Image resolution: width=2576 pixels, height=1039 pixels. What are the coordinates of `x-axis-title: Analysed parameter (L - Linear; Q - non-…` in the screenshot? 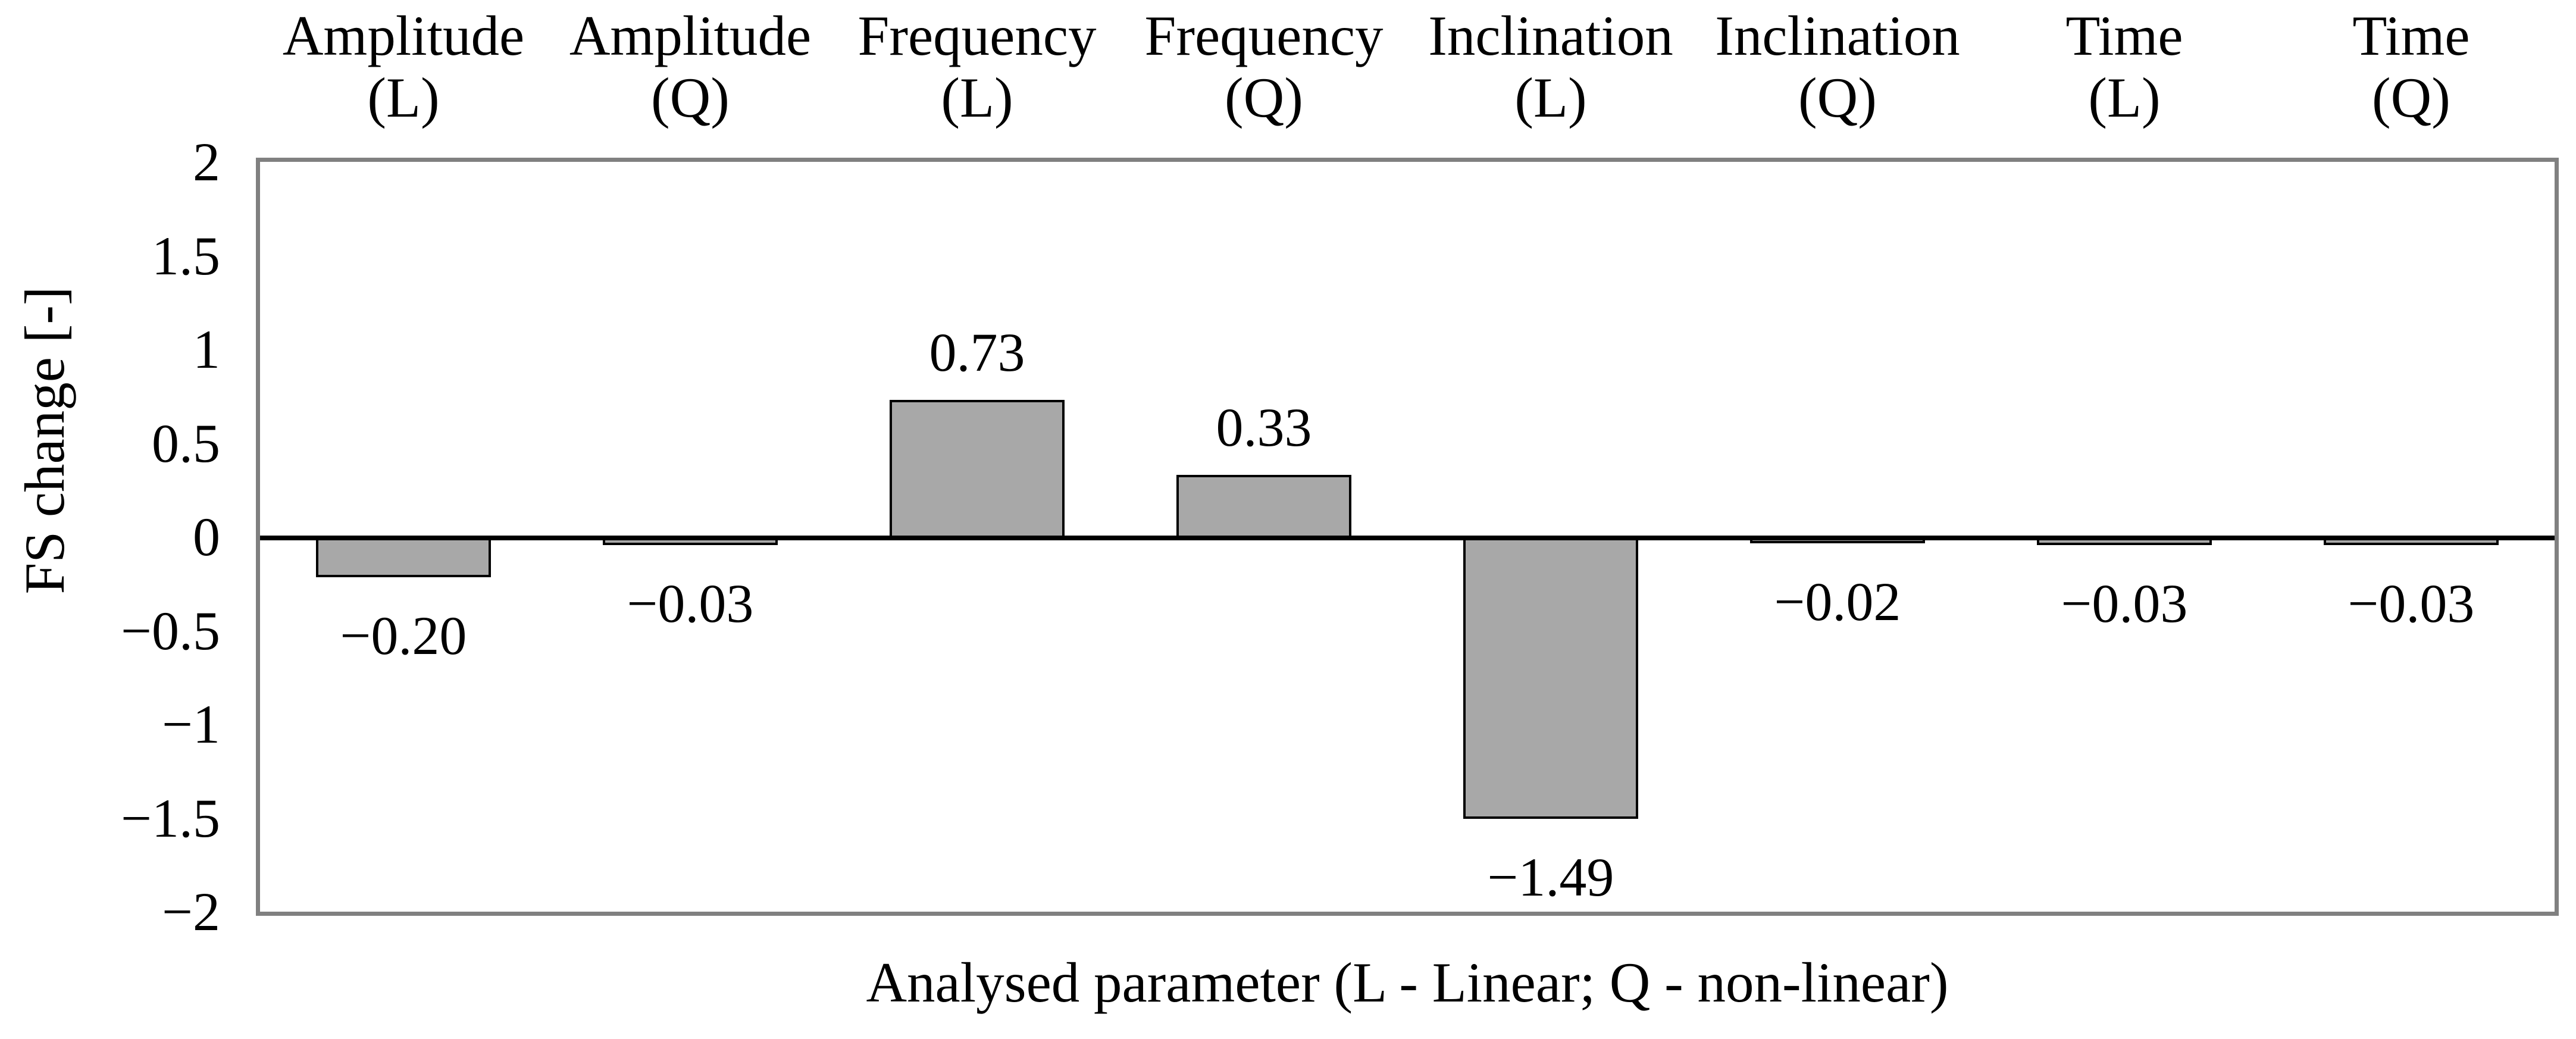 It's located at (1407, 983).